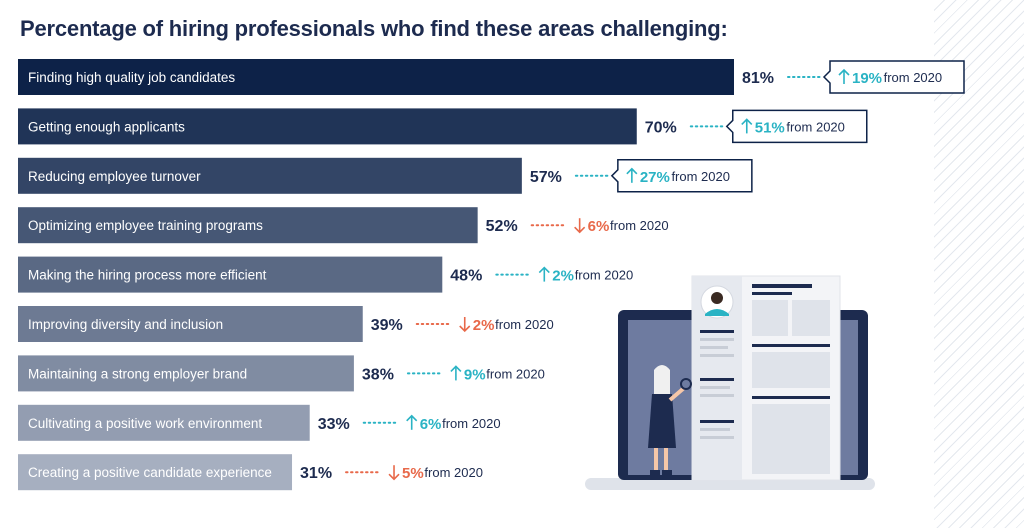  Describe the element at coordinates (316, 473) in the screenshot. I see `bar-value-label: 31%` at that location.